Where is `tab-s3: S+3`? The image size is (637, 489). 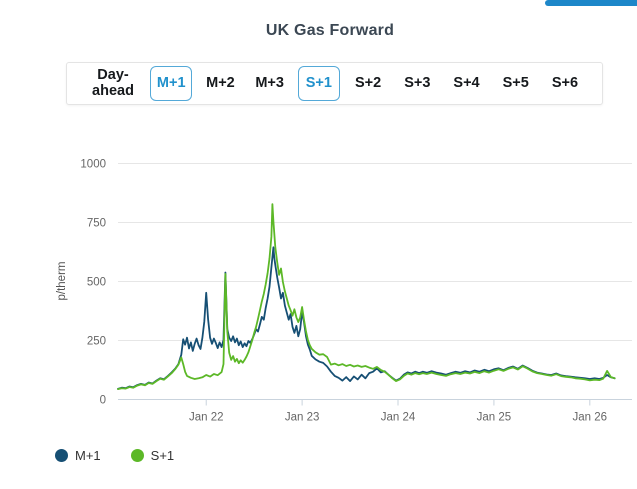
tab-s3: S+3 is located at coordinates (417, 82).